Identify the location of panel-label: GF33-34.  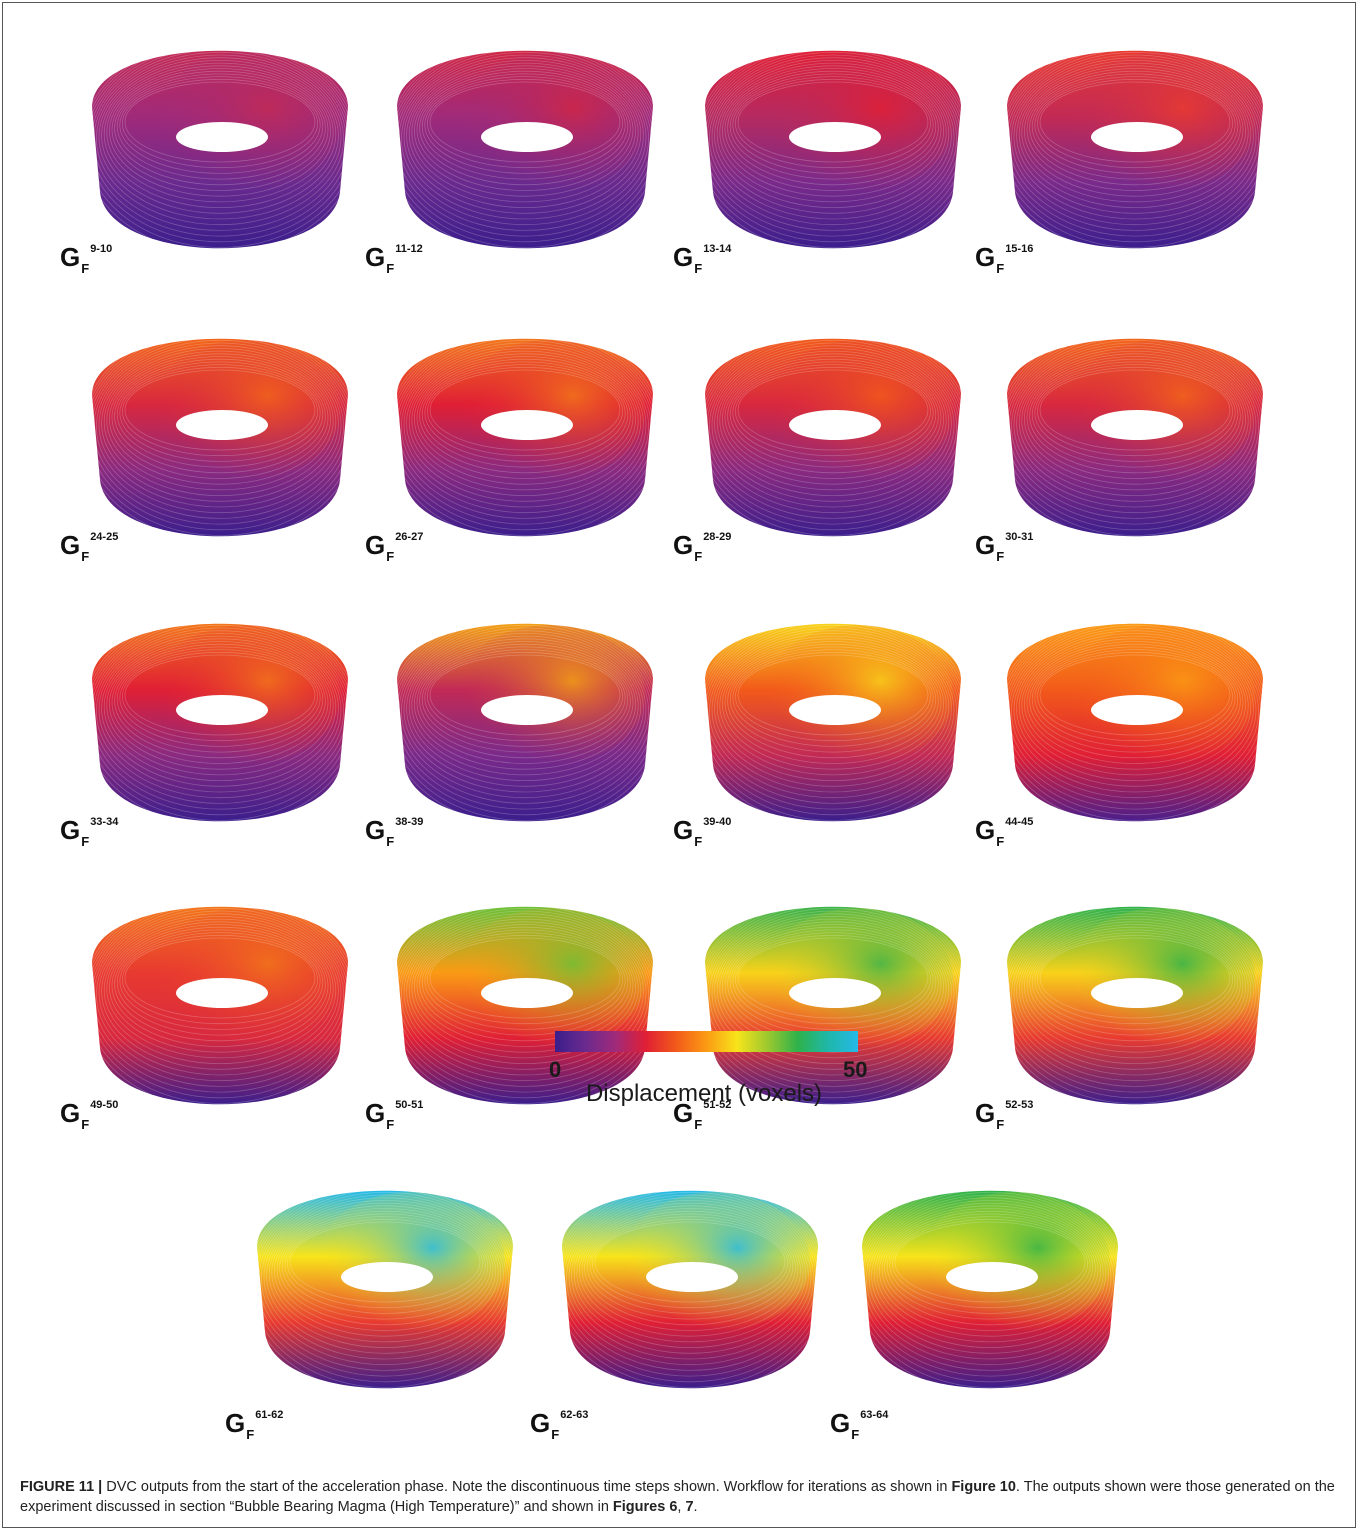
(89, 833).